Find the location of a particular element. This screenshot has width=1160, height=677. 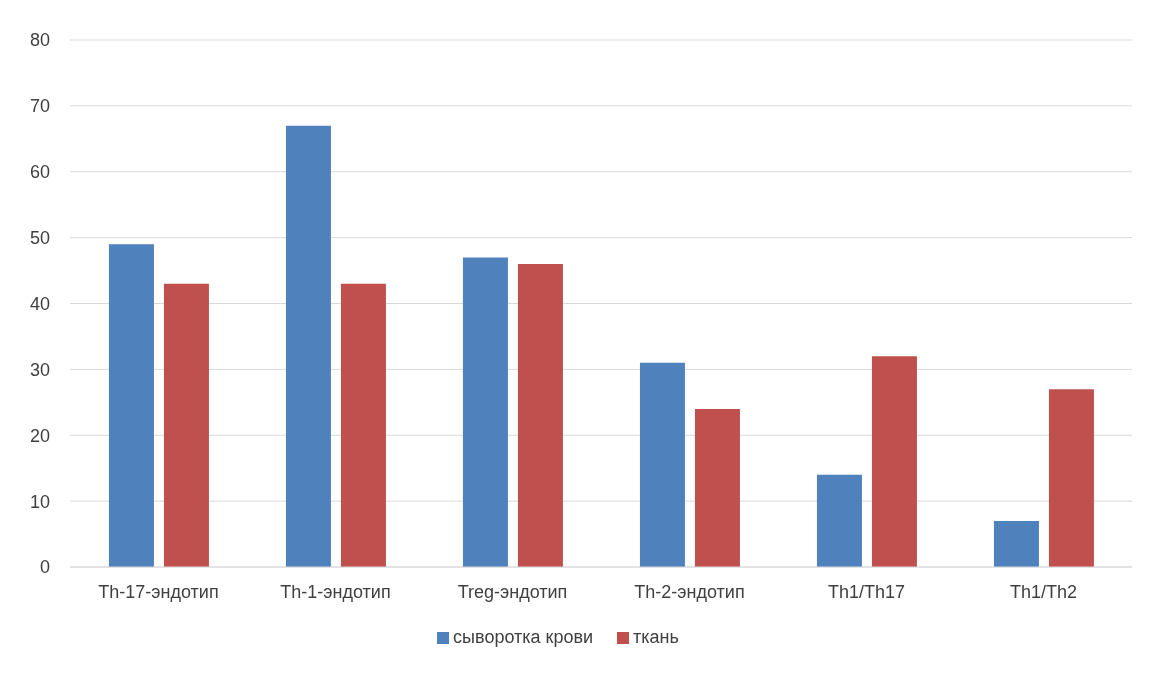

x-tick-label: Th1/Th2 is located at coordinates (1043, 591).